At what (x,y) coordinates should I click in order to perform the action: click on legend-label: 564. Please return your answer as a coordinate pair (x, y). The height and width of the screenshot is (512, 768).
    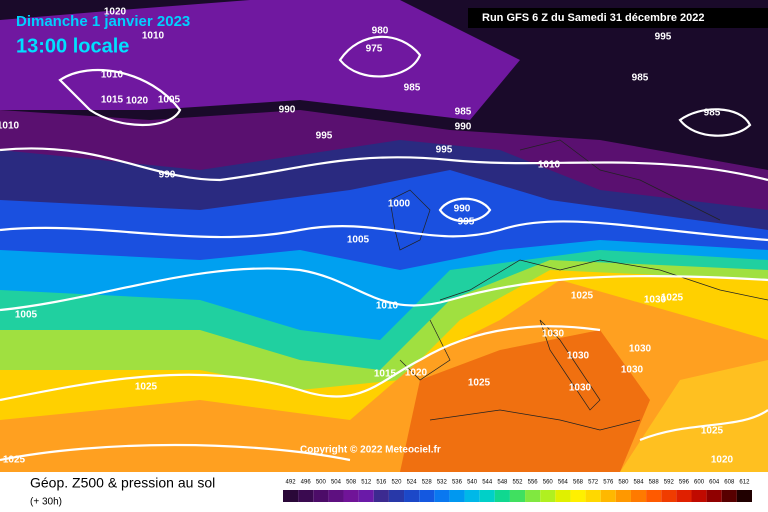
    Looking at the image, I should click on (563, 483).